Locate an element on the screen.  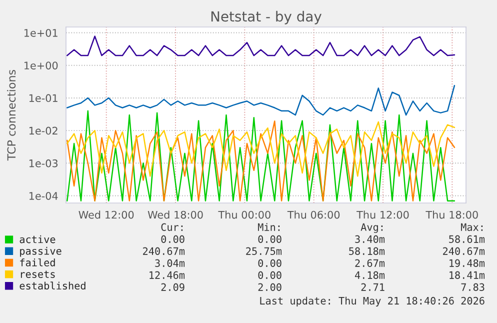
y-tick-label: 1e-01 is located at coordinates (43, 98).